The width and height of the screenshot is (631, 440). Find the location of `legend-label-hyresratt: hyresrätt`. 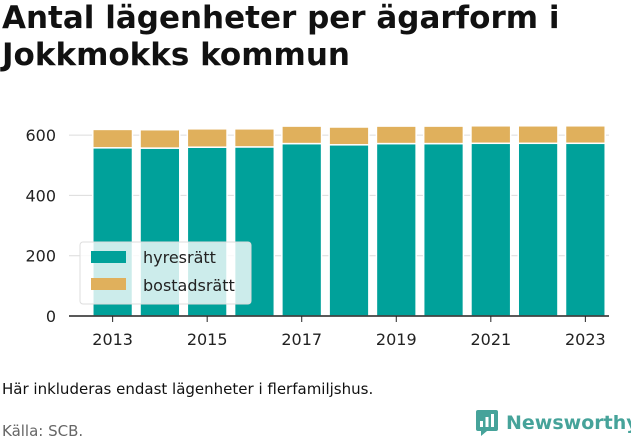

legend-label-hyresratt: hyresrätt is located at coordinates (179, 257).